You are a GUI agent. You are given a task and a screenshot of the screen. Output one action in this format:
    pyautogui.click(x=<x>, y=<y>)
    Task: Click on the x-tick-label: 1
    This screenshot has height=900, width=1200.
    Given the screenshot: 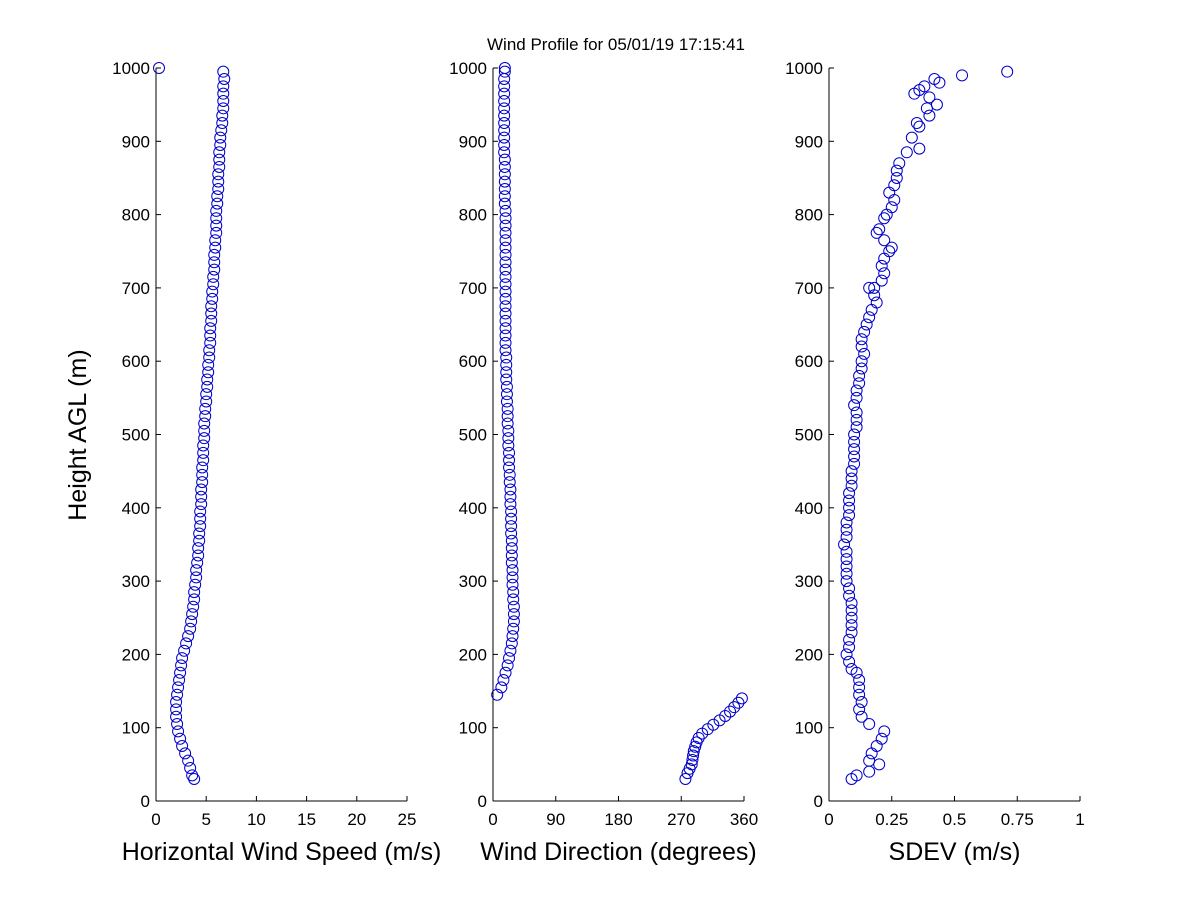 What is the action you would take?
    pyautogui.click(x=1079, y=819)
    